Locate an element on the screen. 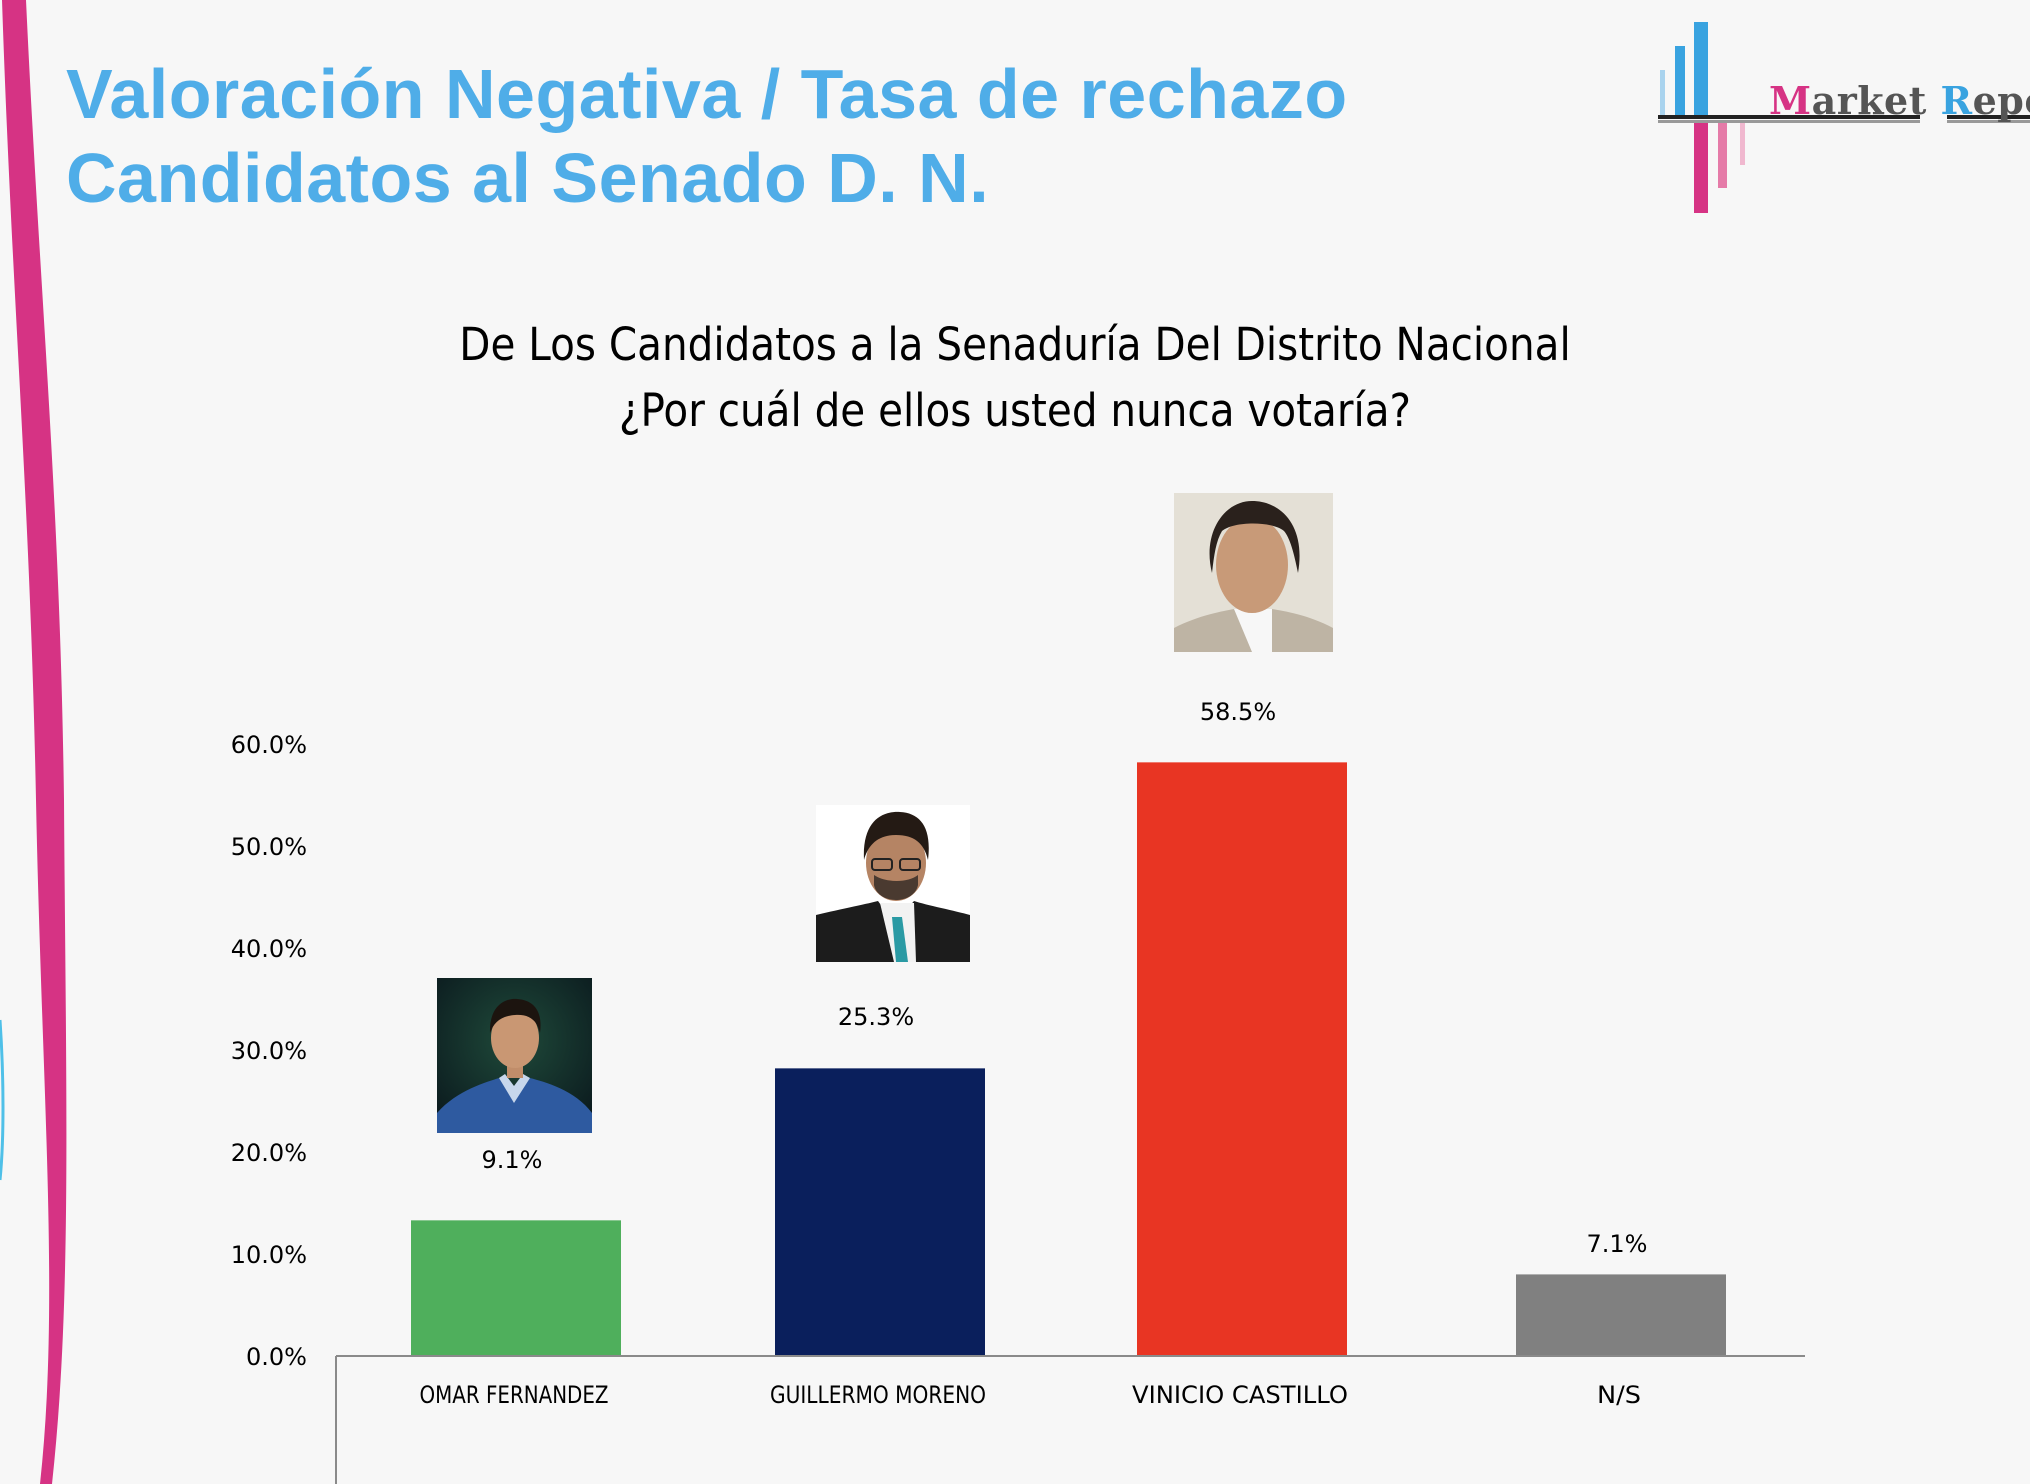  photo-vinicio-castillo is located at coordinates (1253, 572).